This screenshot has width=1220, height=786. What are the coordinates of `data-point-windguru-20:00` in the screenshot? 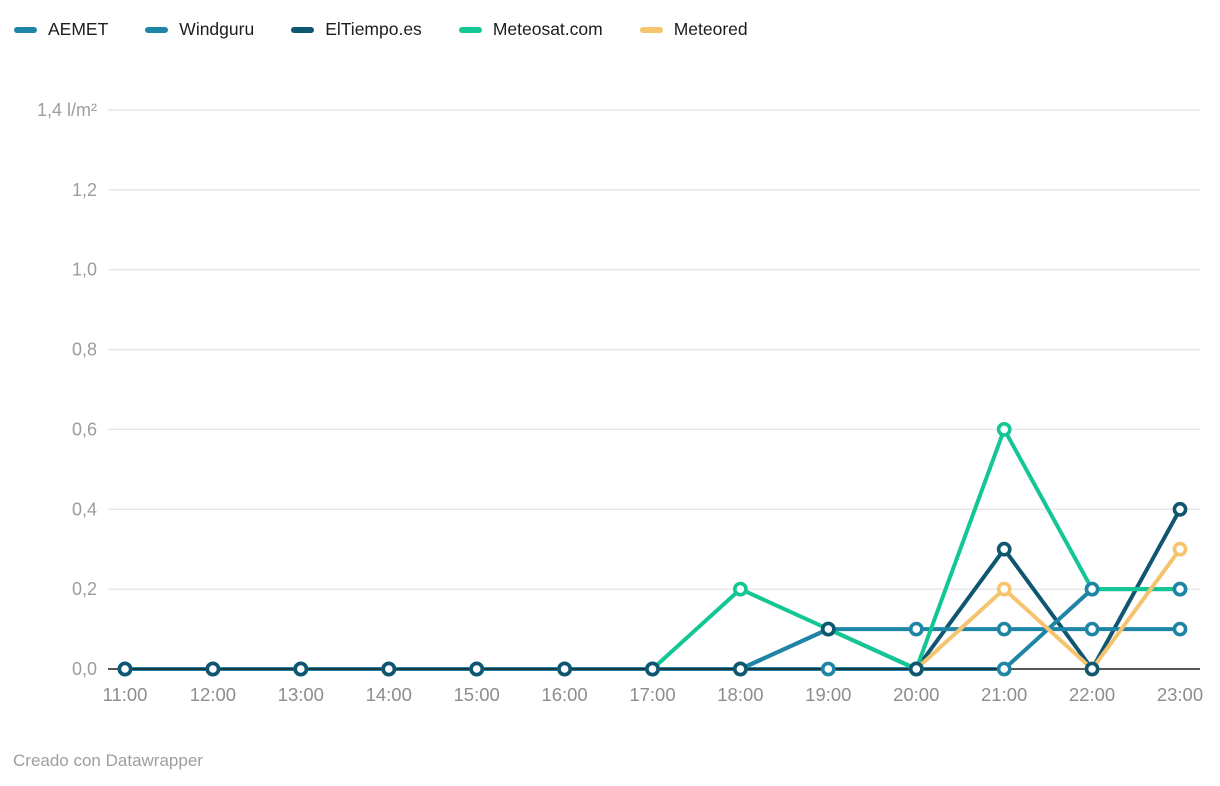 It's located at (916, 629).